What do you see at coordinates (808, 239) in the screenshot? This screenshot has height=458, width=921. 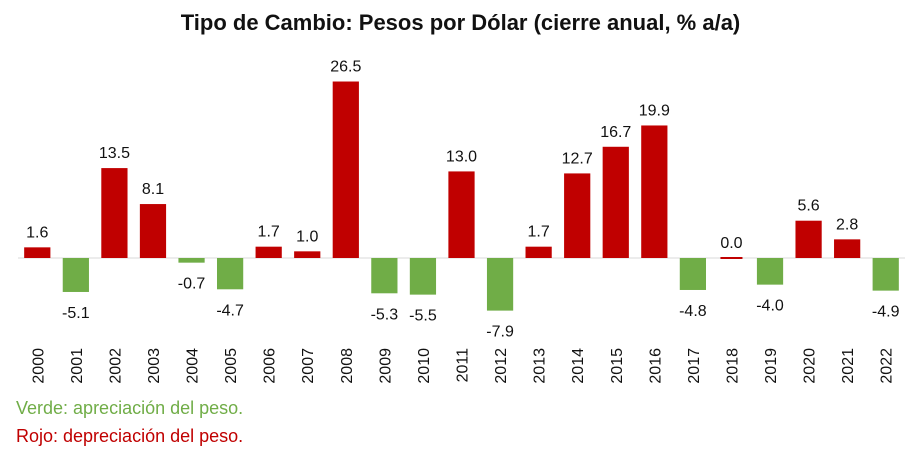 I see `bar-2020` at bounding box center [808, 239].